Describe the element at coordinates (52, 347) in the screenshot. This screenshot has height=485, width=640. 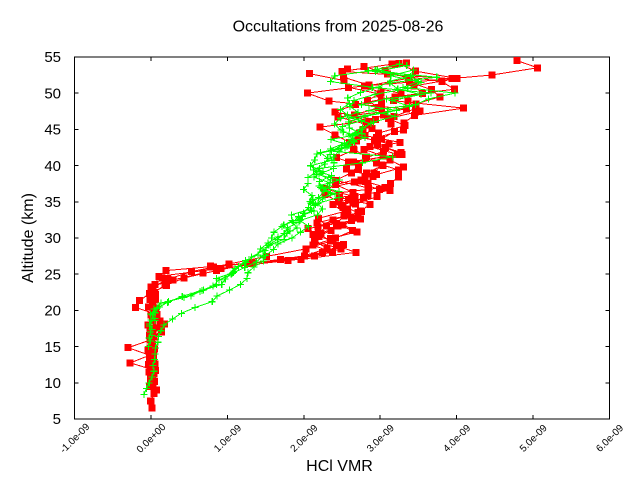
I see `svg-text: 15` at that location.